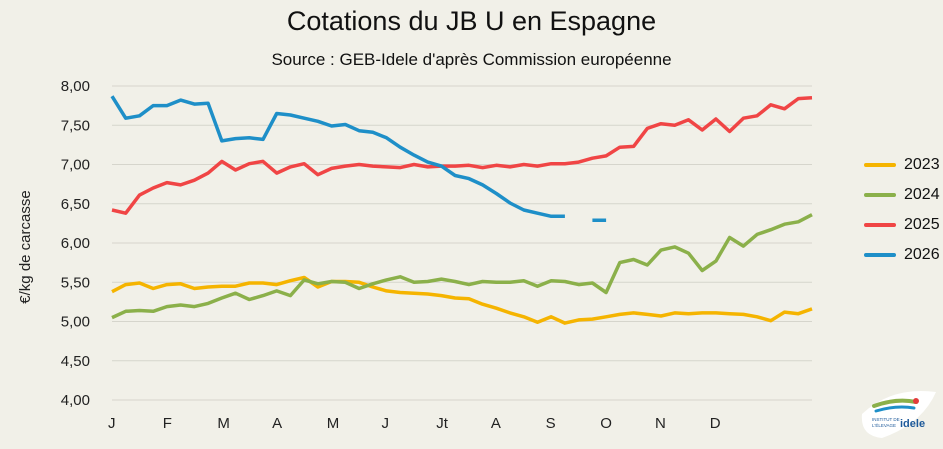  What do you see at coordinates (884, 425) in the screenshot?
I see `svg-text: L'ÉLEVAGE` at bounding box center [884, 425].